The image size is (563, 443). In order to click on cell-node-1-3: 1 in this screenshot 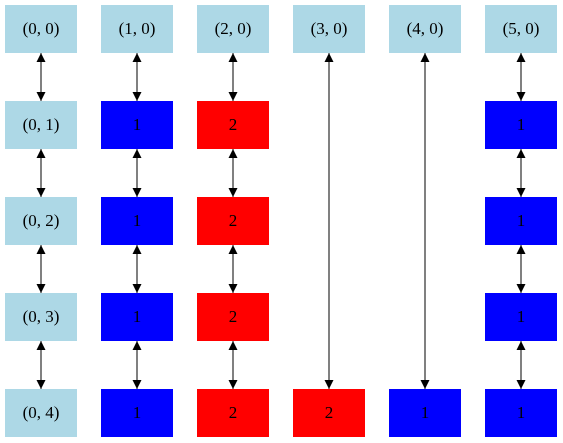, I will do `click(137, 317)`.